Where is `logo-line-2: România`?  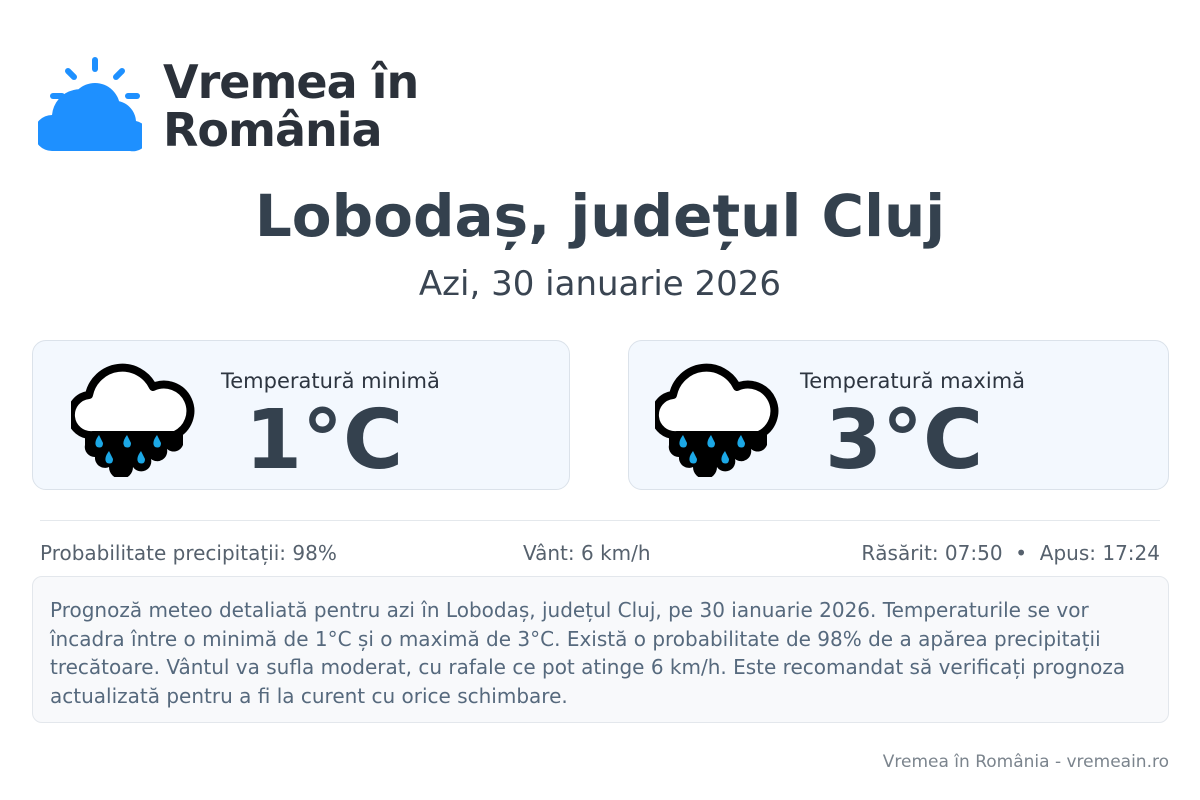 logo-line-2: România is located at coordinates (273, 130).